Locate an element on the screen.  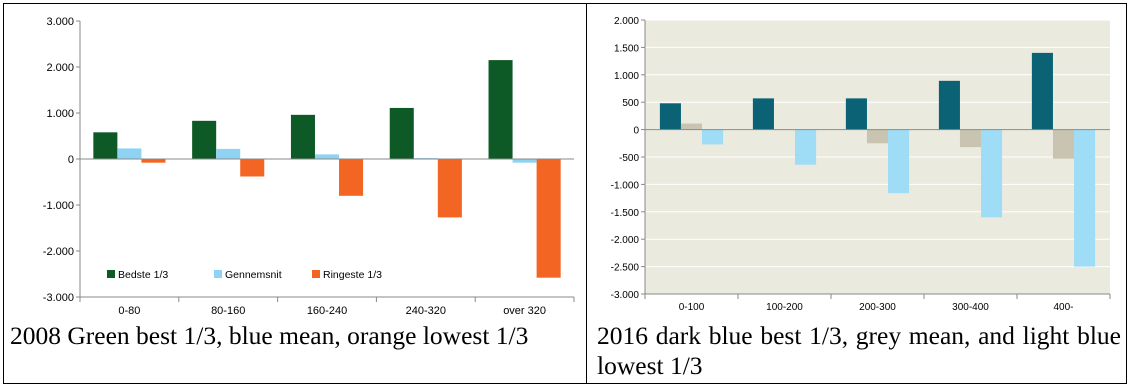
bar-0-s0-c2 is located at coordinates (302, 136).